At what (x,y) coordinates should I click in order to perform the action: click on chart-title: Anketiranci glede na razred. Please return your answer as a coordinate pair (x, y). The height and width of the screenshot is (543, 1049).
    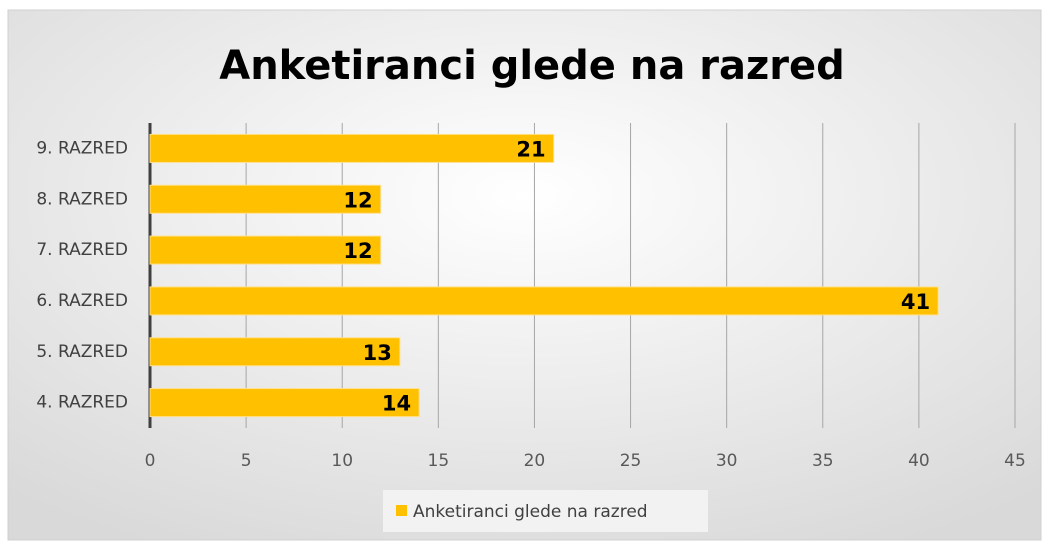
    Looking at the image, I should click on (532, 66).